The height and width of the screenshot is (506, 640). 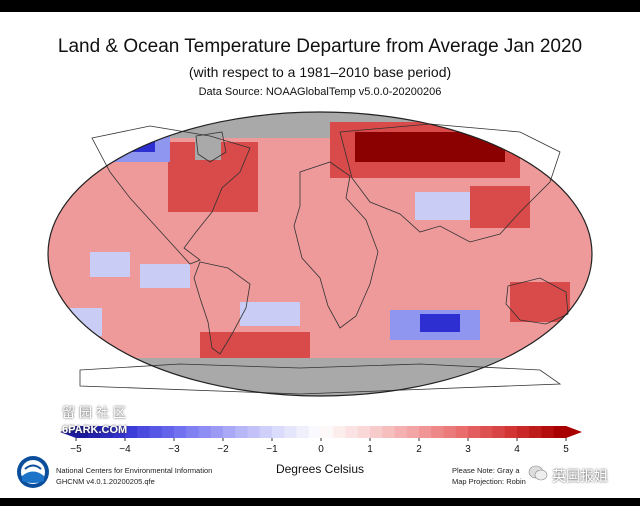 What do you see at coordinates (270, 314) in the screenshot?
I see `south-atlantic-cool` at bounding box center [270, 314].